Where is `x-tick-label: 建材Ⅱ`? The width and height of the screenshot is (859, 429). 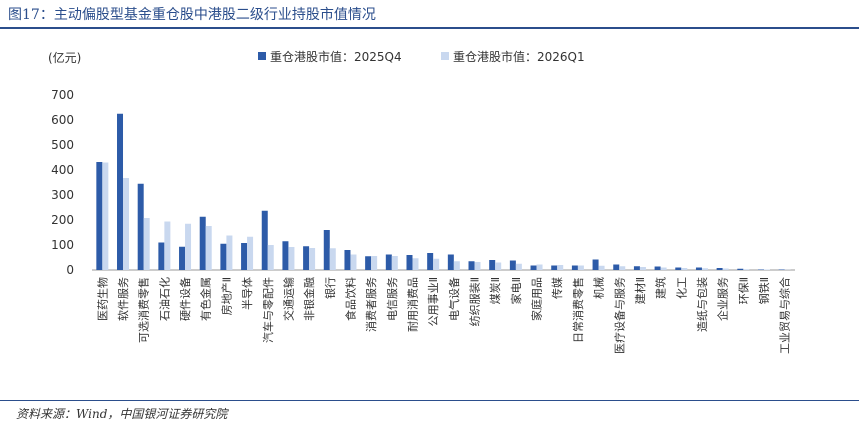
x-tick-label: 建材Ⅱ is located at coordinates (640, 290).